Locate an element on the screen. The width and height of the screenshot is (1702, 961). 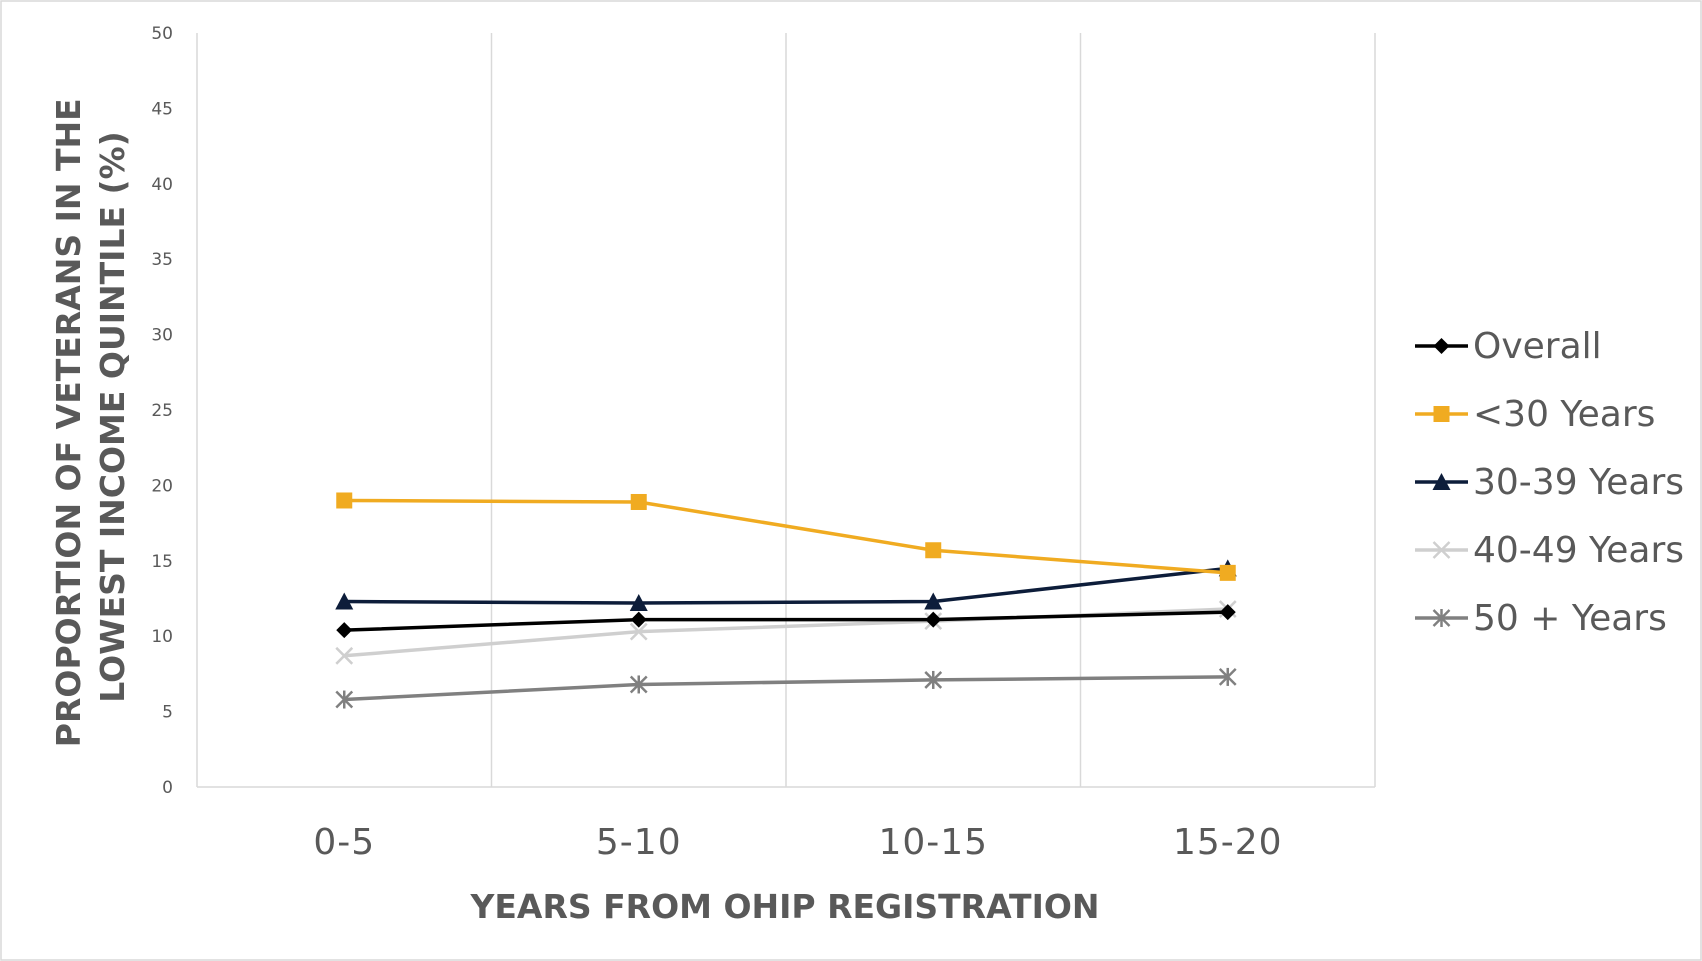
legend-item: 50 + Years is located at coordinates (1541, 618).